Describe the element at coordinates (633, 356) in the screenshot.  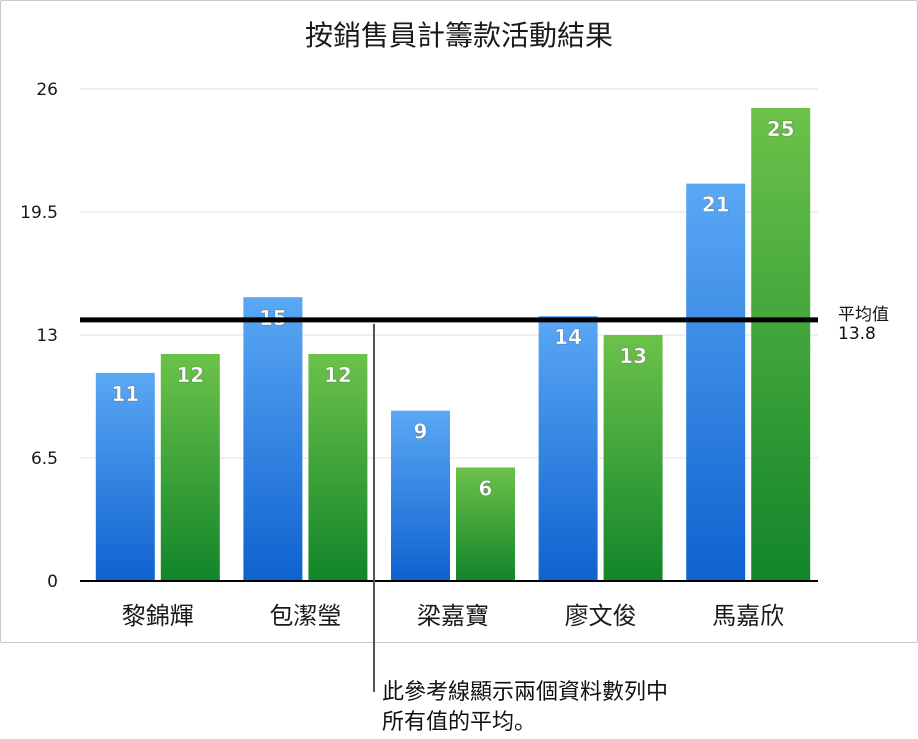
I see `data-label: 13` at that location.